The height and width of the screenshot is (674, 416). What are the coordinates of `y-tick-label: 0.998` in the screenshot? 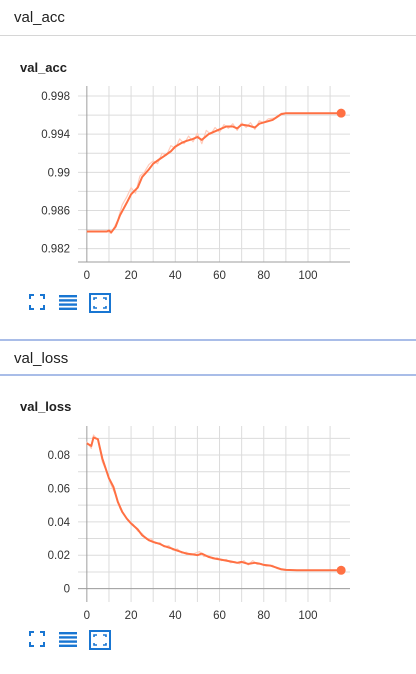 It's located at (55, 97).